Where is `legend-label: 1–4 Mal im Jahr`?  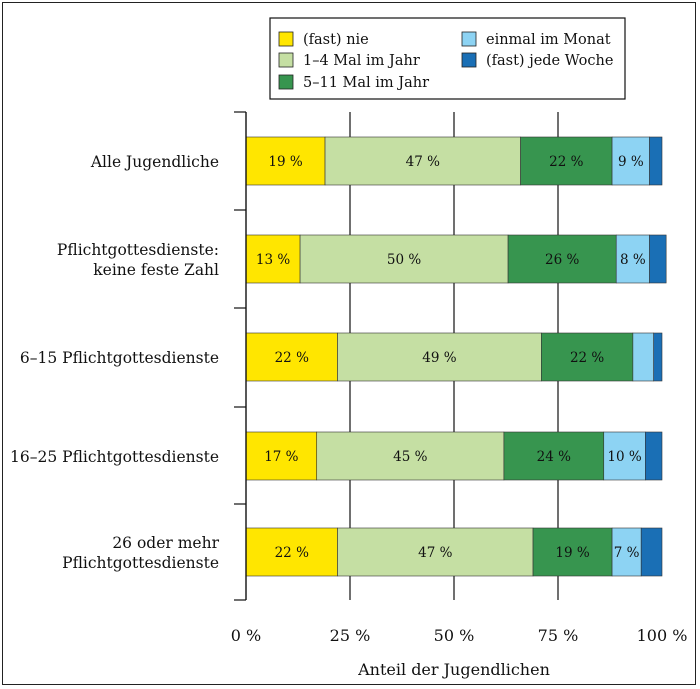
legend-label: 1–4 Mal im Jahr is located at coordinates (361, 61).